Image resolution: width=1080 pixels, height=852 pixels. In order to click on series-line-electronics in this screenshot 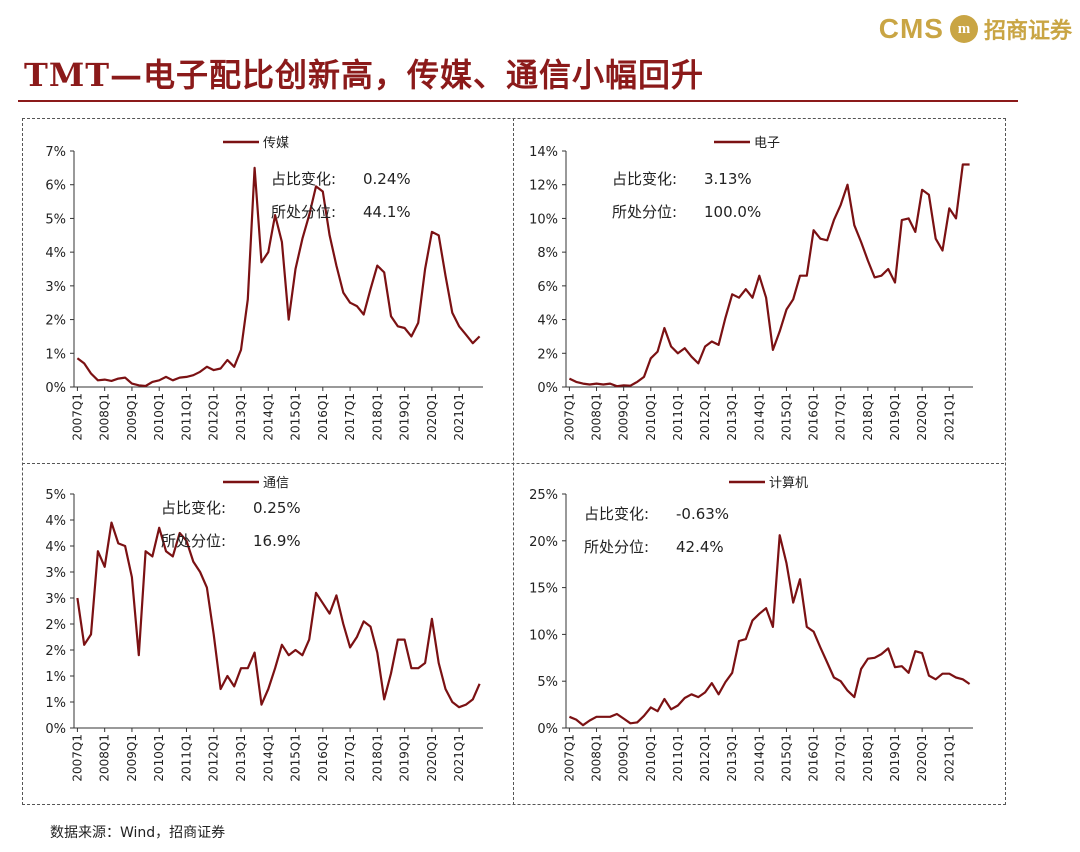, I will do `click(769, 275)`.